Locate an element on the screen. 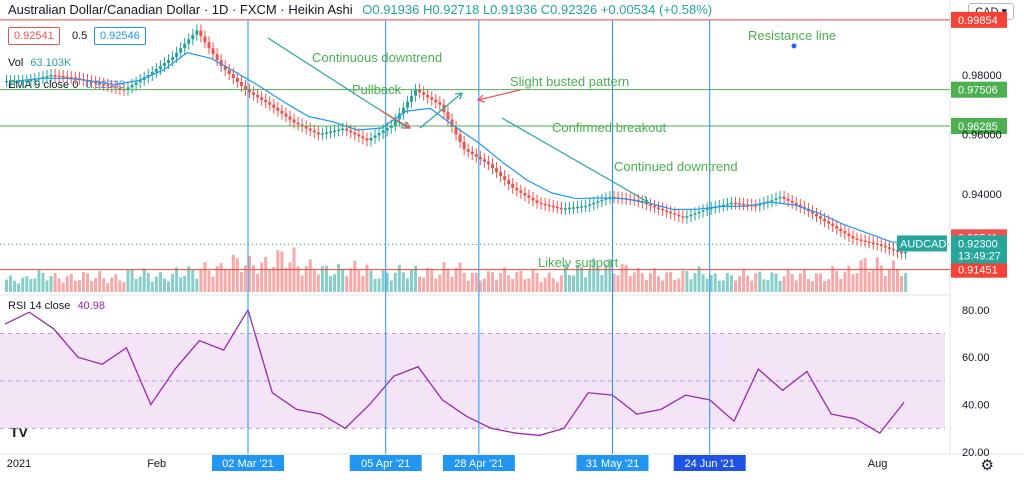  annotation-text: Continued downtrend is located at coordinates (676, 166).